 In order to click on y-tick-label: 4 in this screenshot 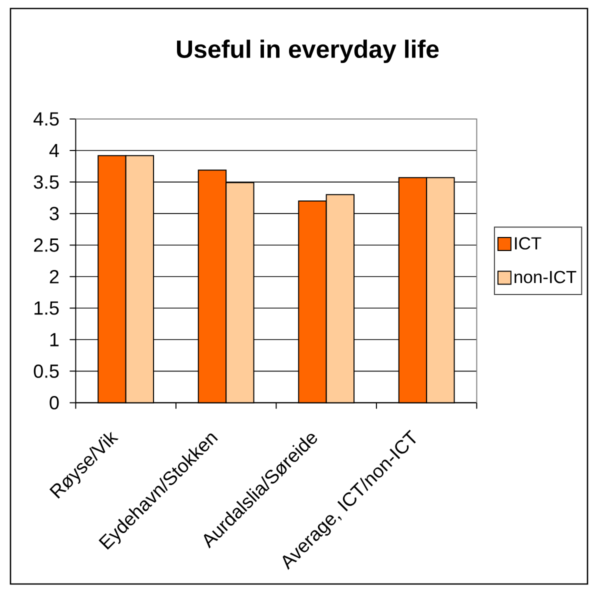, I will do `click(54, 151)`.